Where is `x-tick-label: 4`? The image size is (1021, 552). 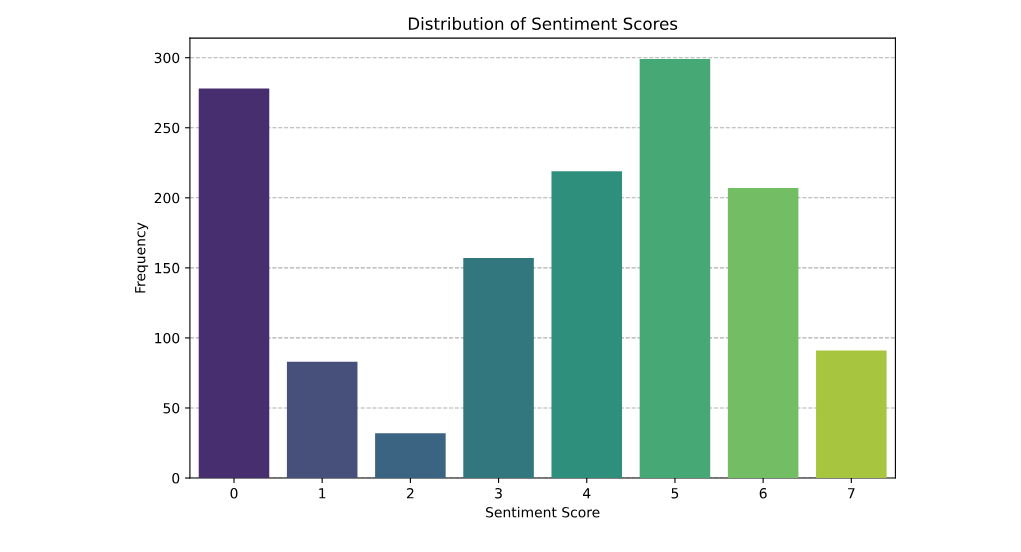
x-tick-label: 4 is located at coordinates (587, 493).